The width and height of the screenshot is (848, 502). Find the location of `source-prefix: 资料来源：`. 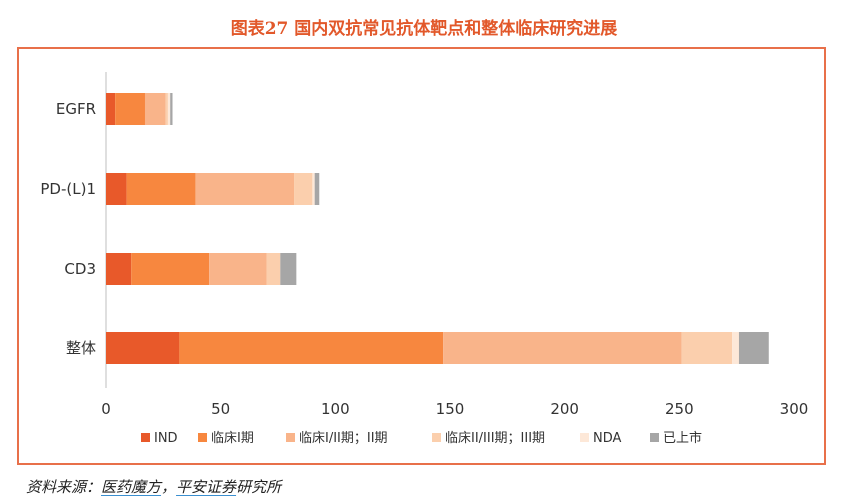

source-prefix: 资料来源： is located at coordinates (64, 487).